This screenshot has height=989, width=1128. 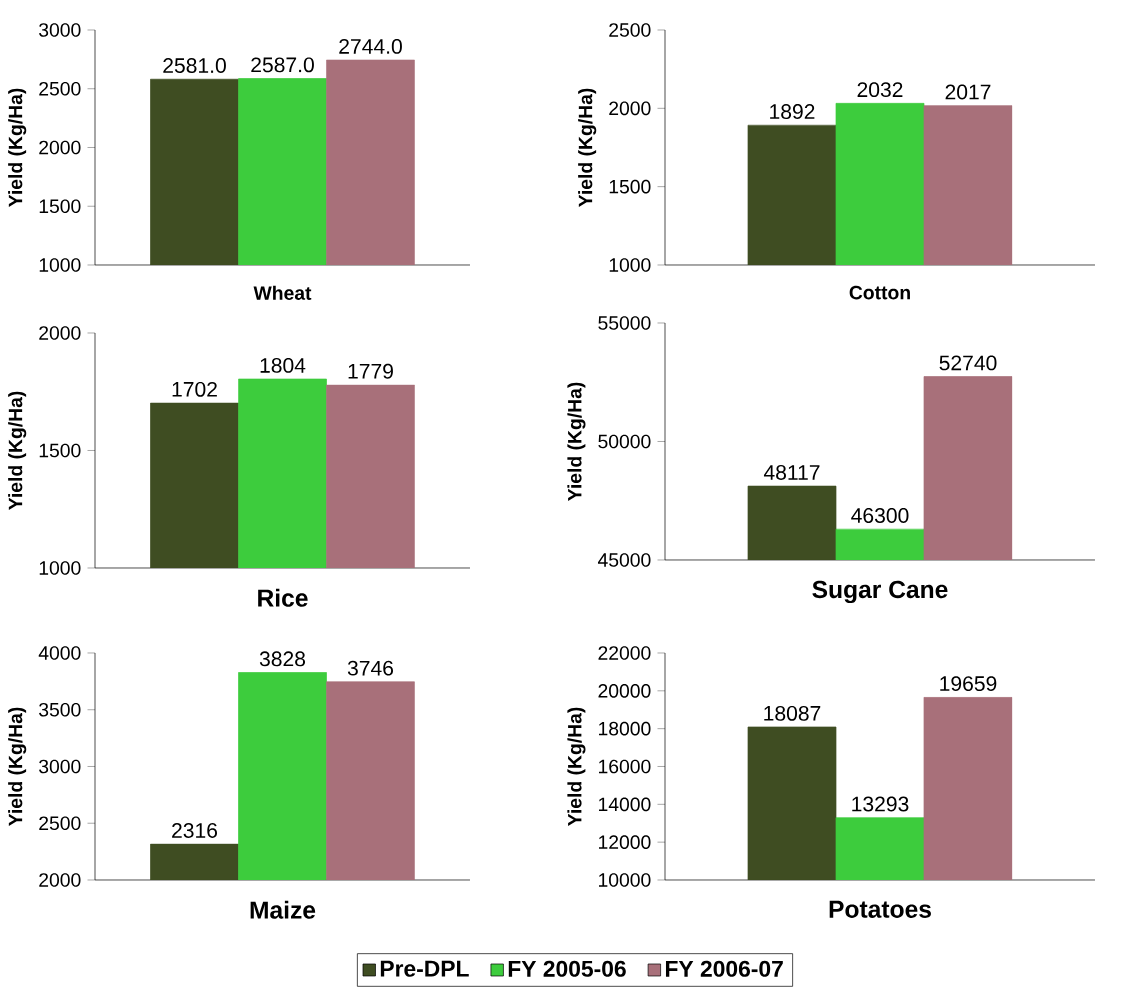 I want to click on y-tick-label: 22000, so click(x=624, y=653).